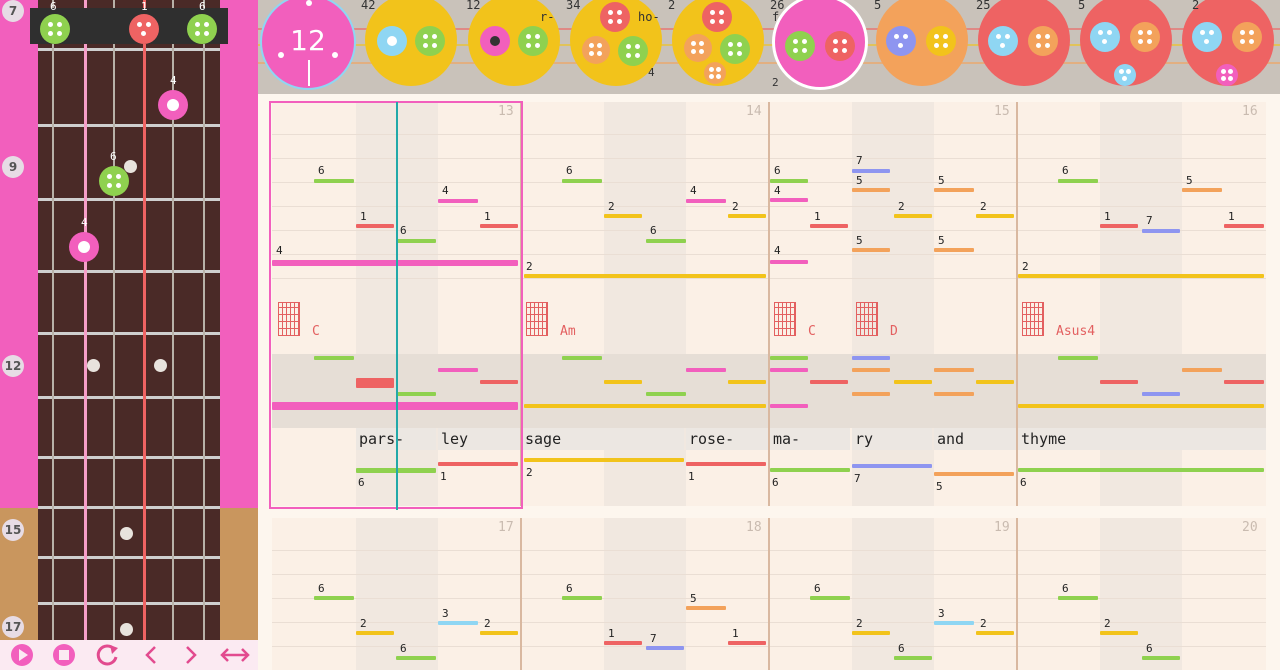  What do you see at coordinates (820, 45) in the screenshot?
I see `chord-circle-selected` at bounding box center [820, 45].